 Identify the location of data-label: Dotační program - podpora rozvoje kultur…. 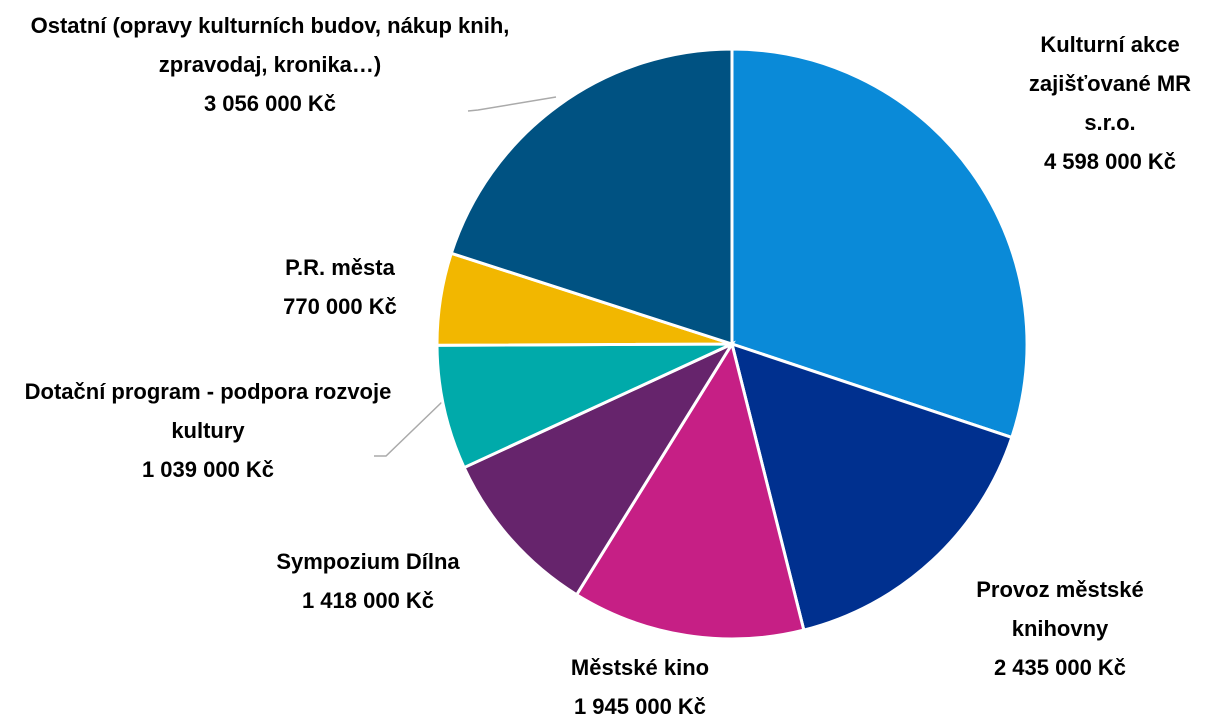
(209, 430).